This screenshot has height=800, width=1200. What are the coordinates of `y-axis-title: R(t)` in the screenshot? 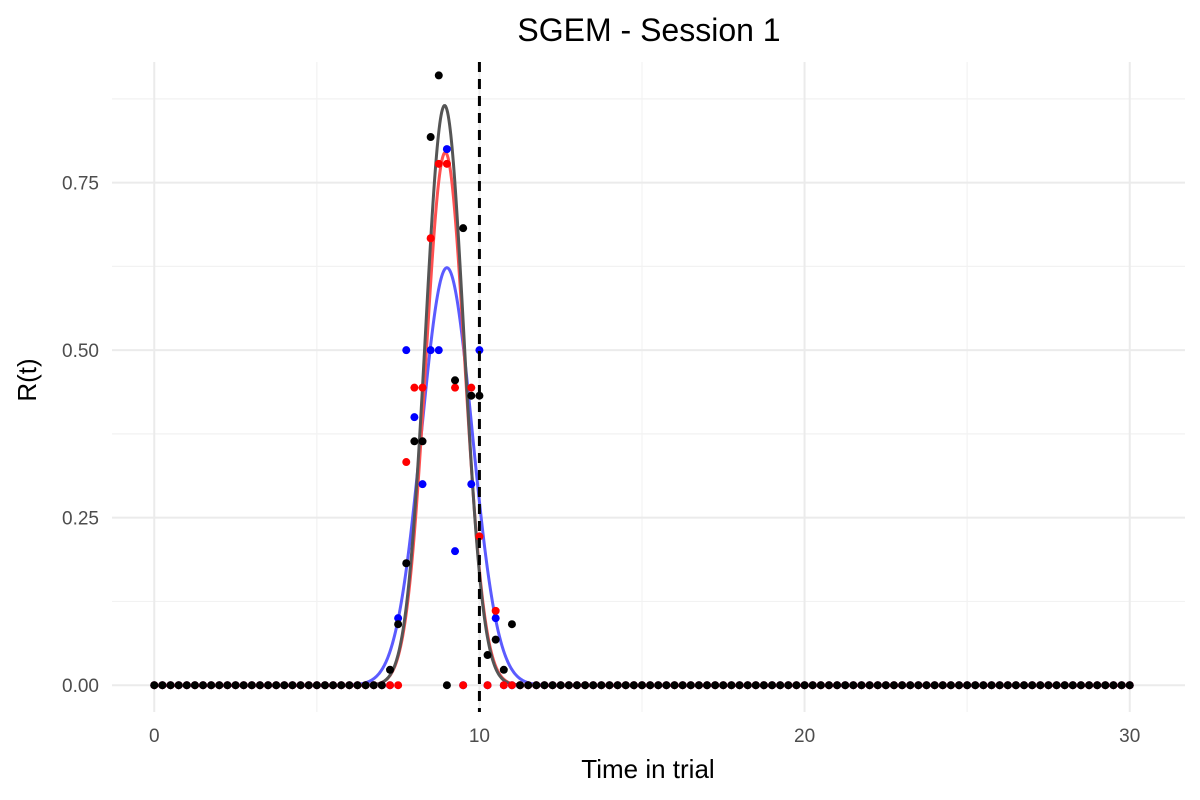 It's located at (27, 379).